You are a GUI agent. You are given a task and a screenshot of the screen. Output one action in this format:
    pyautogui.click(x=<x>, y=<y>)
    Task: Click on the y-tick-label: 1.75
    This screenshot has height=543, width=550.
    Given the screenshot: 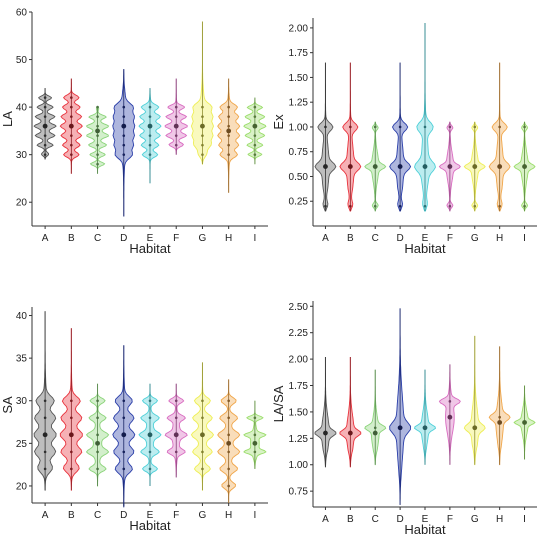 What is the action you would take?
    pyautogui.click(x=299, y=53)
    